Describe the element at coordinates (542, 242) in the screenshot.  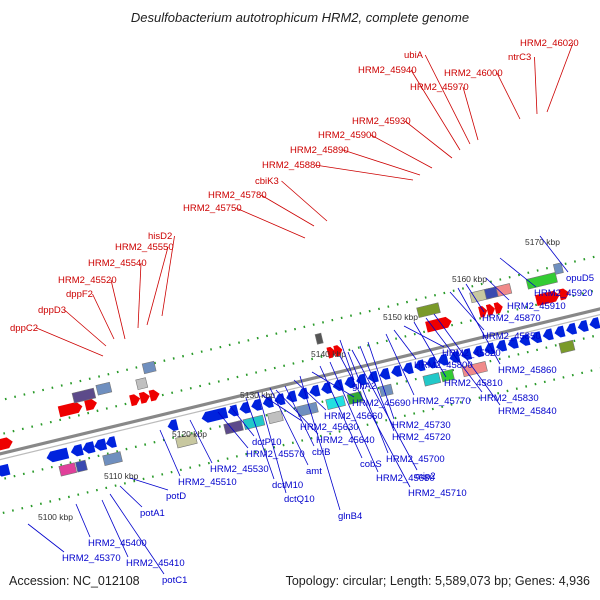
I see `tick-label: 5170 kbp` at that location.